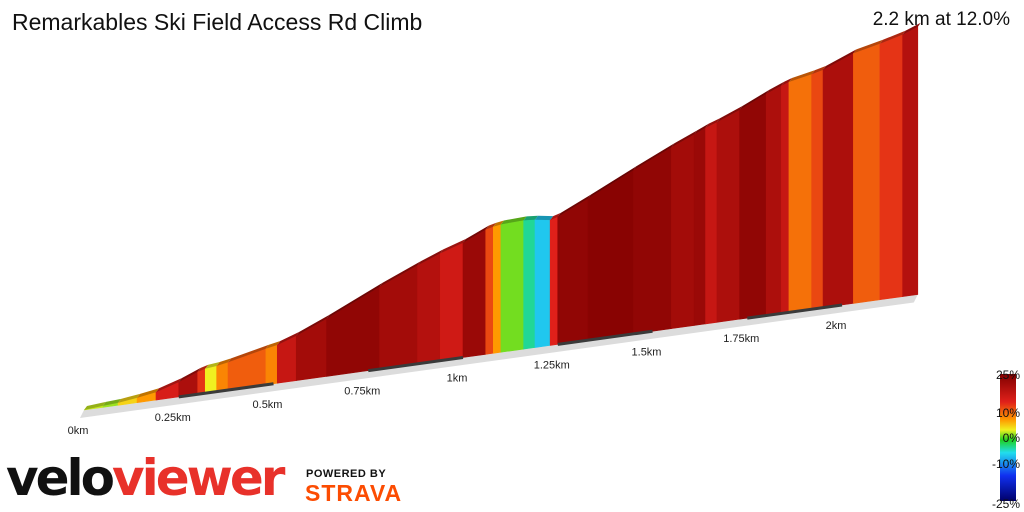 The height and width of the screenshot is (512, 1024). What do you see at coordinates (552, 365) in the screenshot?
I see `x-tick-label: 1.25km` at bounding box center [552, 365].